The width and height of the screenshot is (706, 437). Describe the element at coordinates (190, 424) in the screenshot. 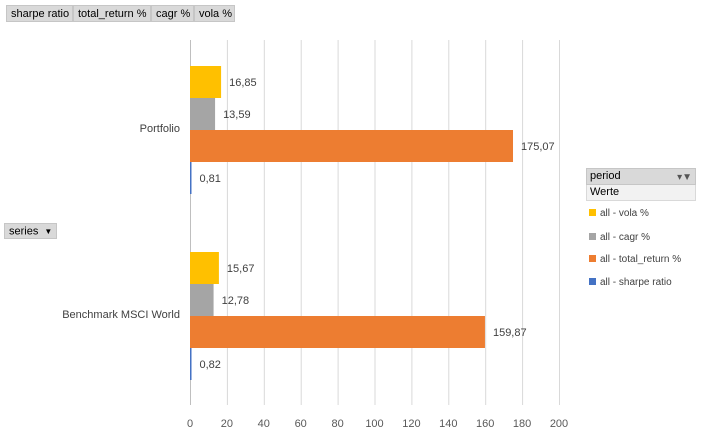

I see `x-tick-label: 0` at that location.